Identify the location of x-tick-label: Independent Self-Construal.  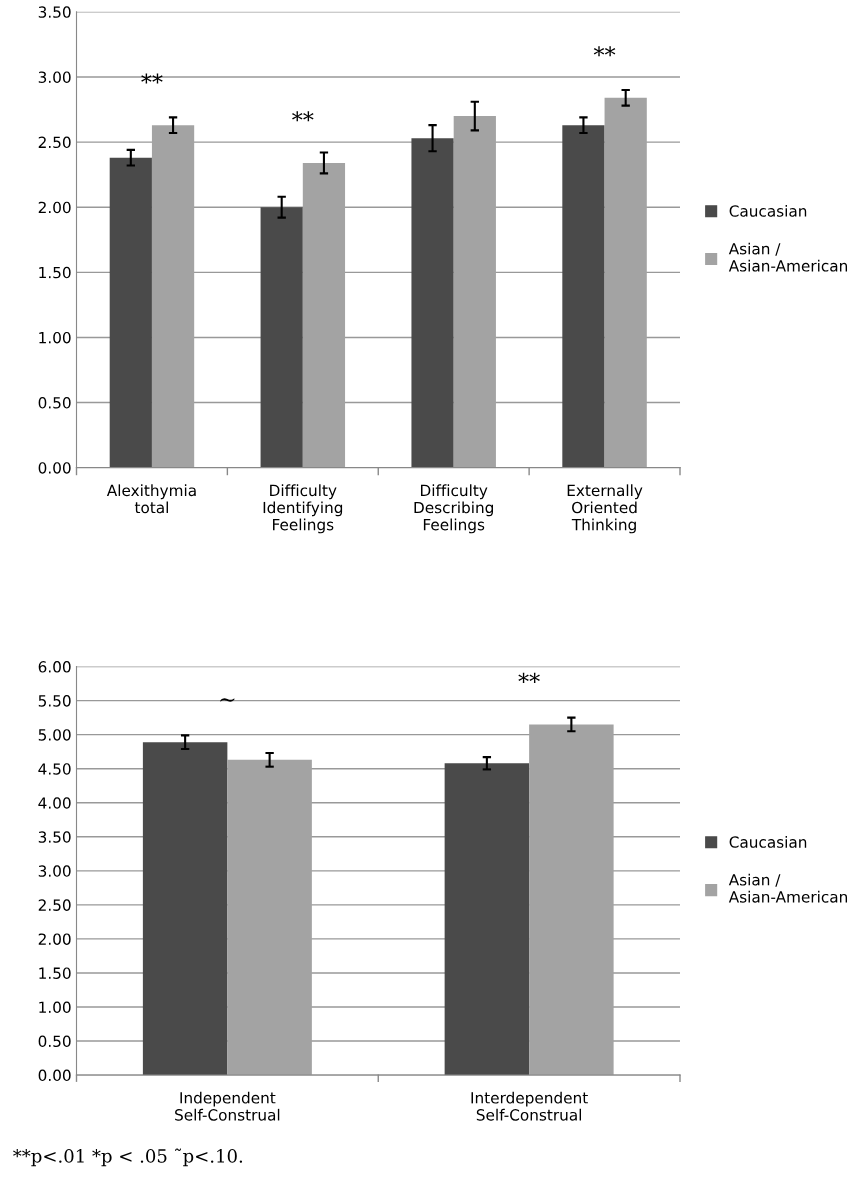
(227, 1106).